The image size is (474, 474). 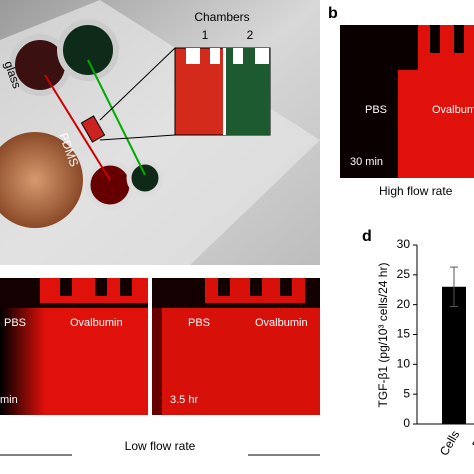 What do you see at coordinates (406, 393) in the screenshot?
I see `y-tick-label: 5` at bounding box center [406, 393].